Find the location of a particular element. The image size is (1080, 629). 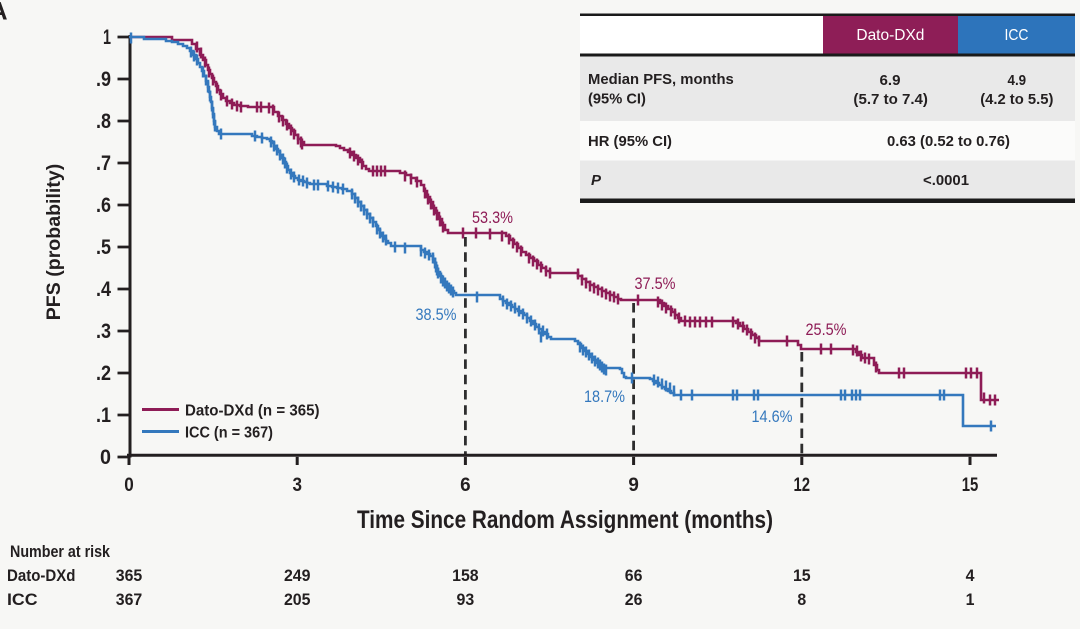

svg-text: 9 is located at coordinates (633, 485).